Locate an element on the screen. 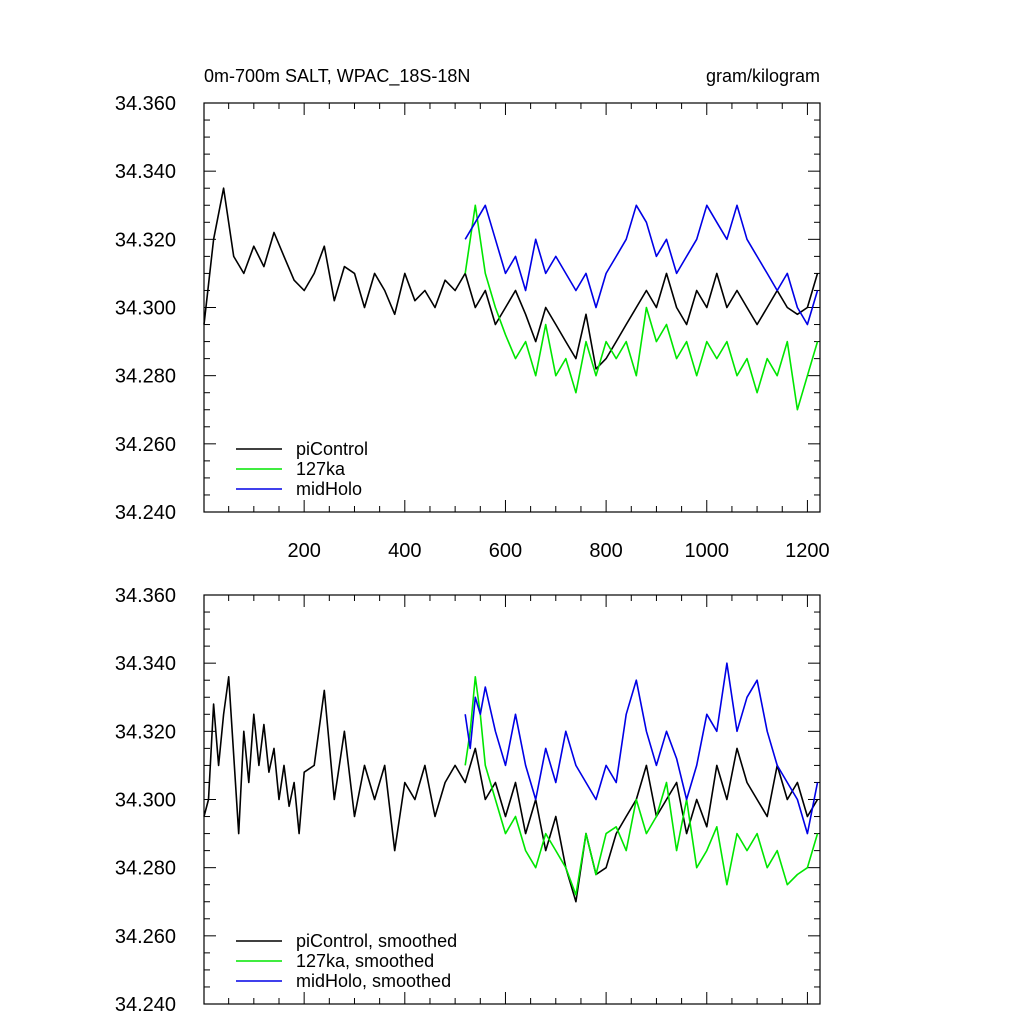 Image resolution: width=1024 pixels, height=1024 pixels. x-tick-label: 400 is located at coordinates (404, 551).